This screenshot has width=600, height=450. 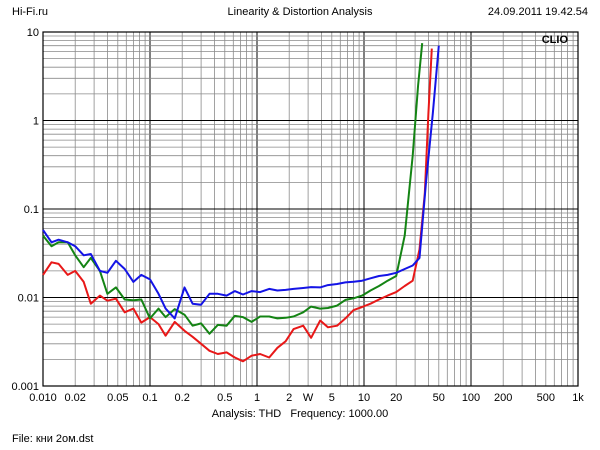 I want to click on x-tick-label: 20, so click(x=396, y=398).